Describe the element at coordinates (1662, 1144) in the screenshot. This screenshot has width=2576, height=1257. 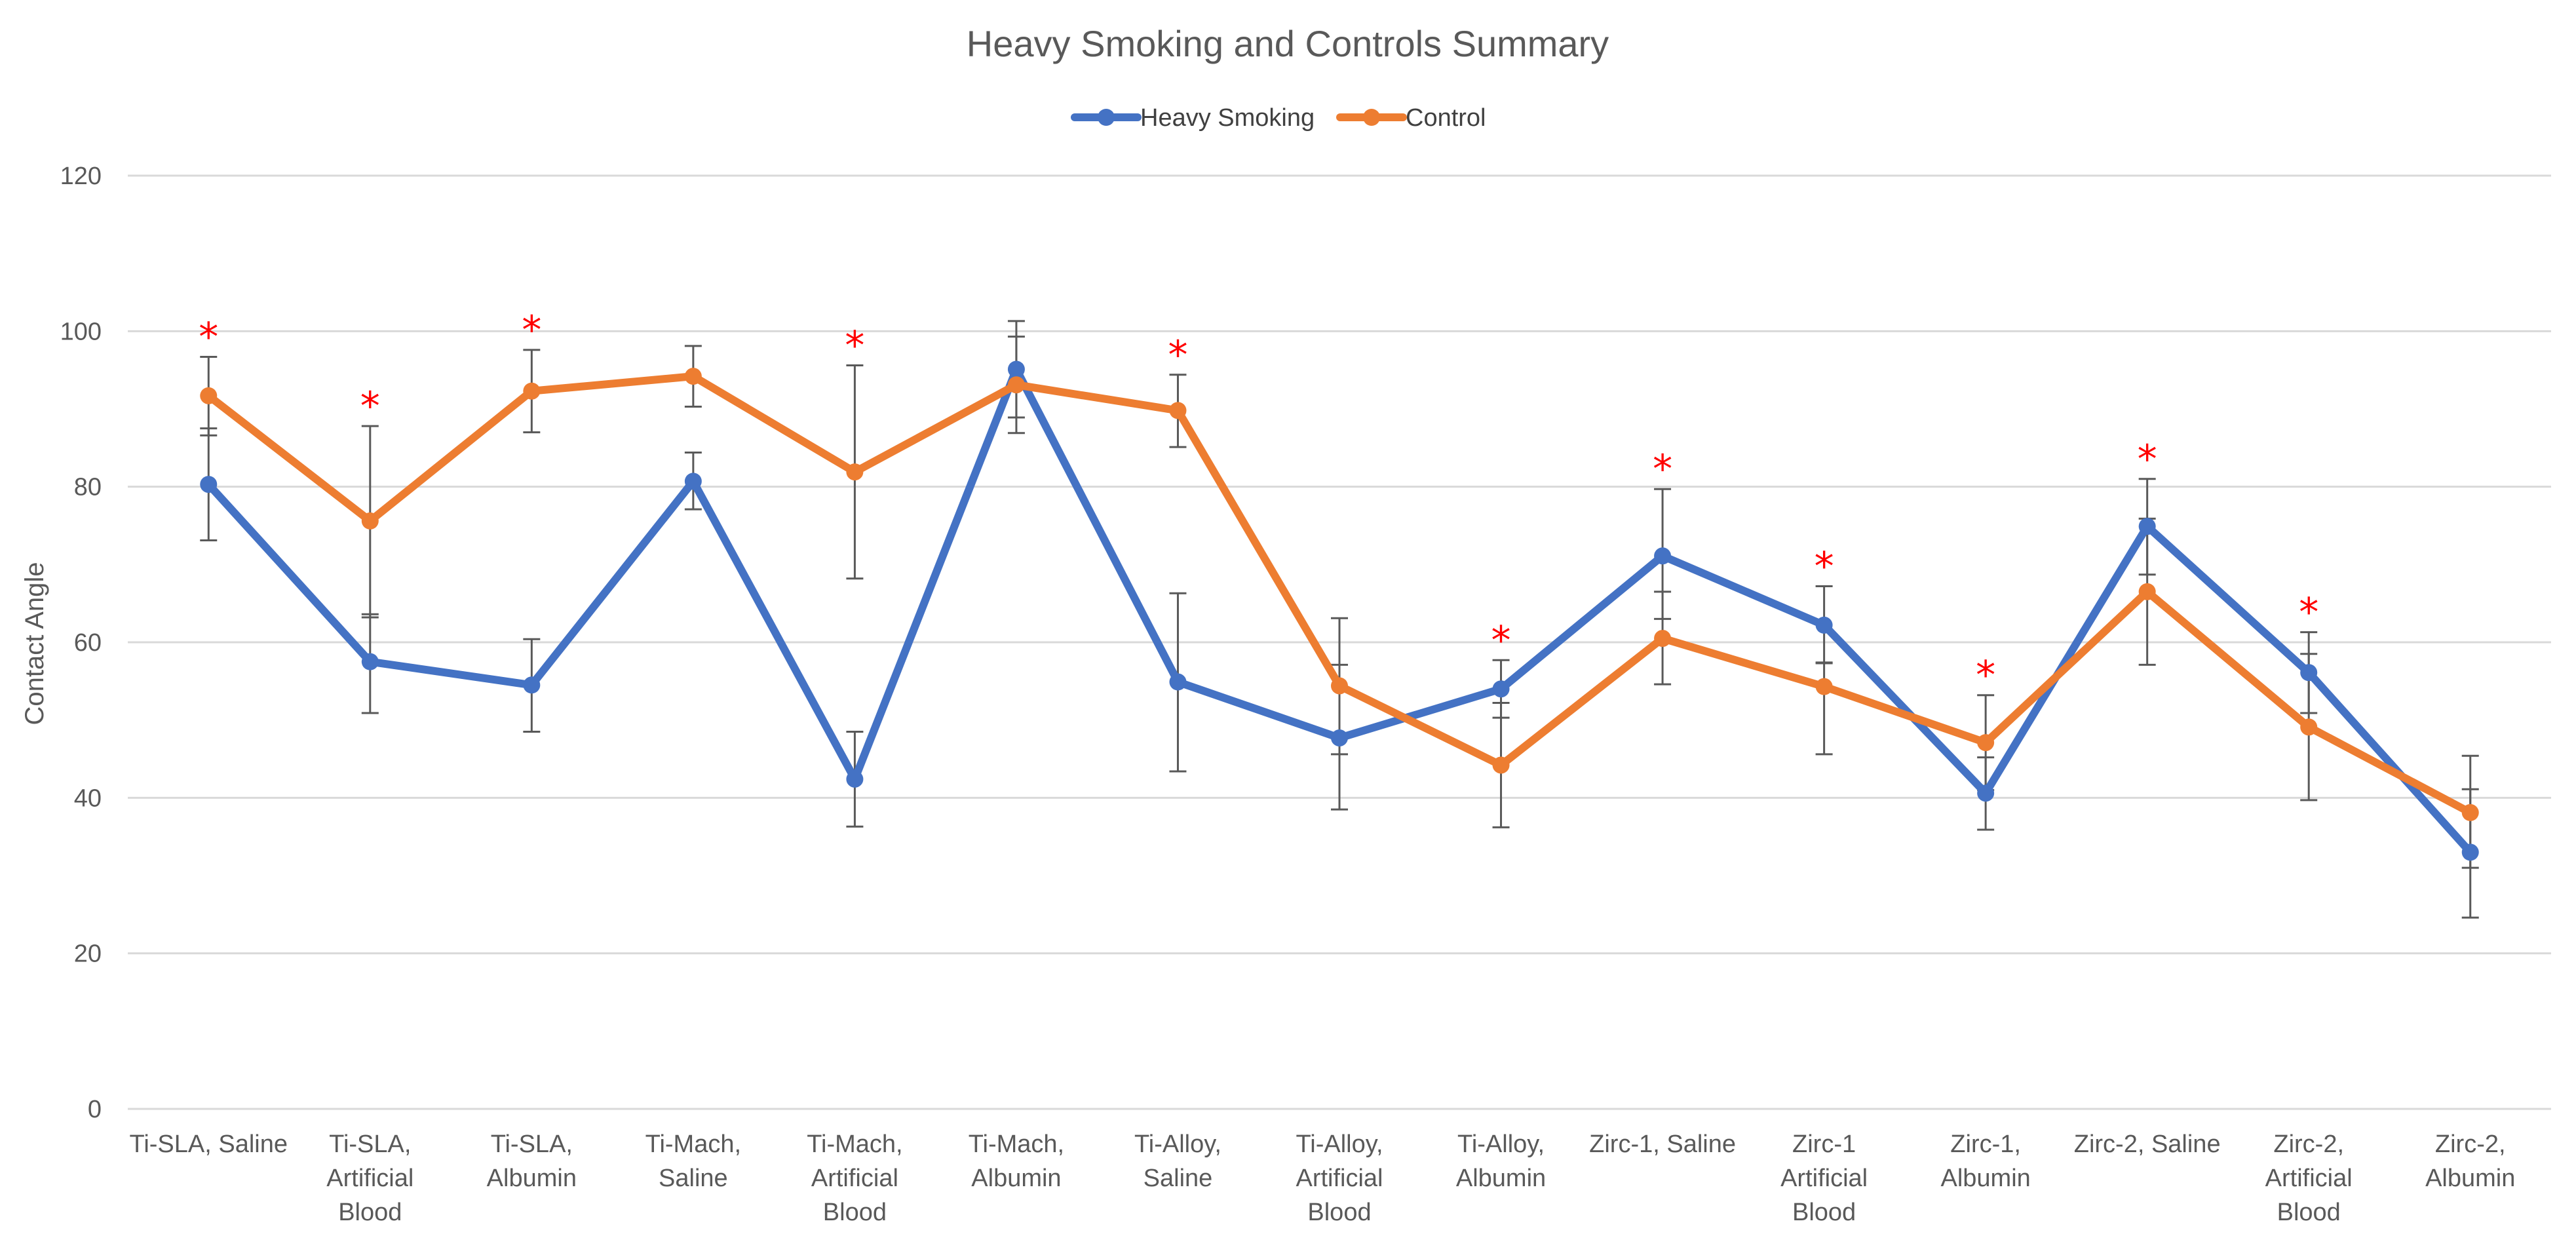
I see `x-tick-label: Zirc-1, Saline` at that location.